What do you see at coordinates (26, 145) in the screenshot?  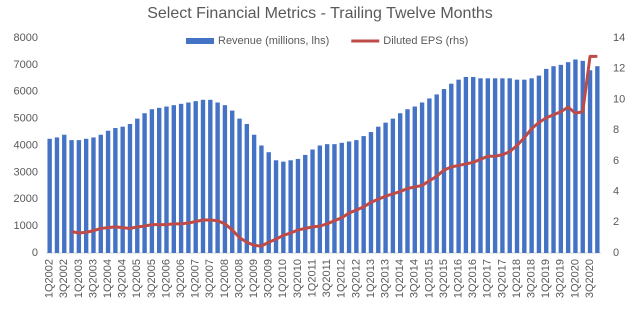 I see `y-tick-label: 4000` at bounding box center [26, 145].